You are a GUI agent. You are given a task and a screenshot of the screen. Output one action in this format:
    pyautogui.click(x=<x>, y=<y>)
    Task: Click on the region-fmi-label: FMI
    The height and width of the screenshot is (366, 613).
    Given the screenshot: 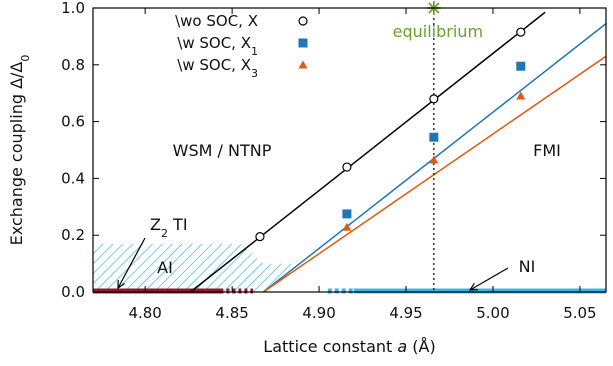 What is the action you would take?
    pyautogui.click(x=547, y=150)
    